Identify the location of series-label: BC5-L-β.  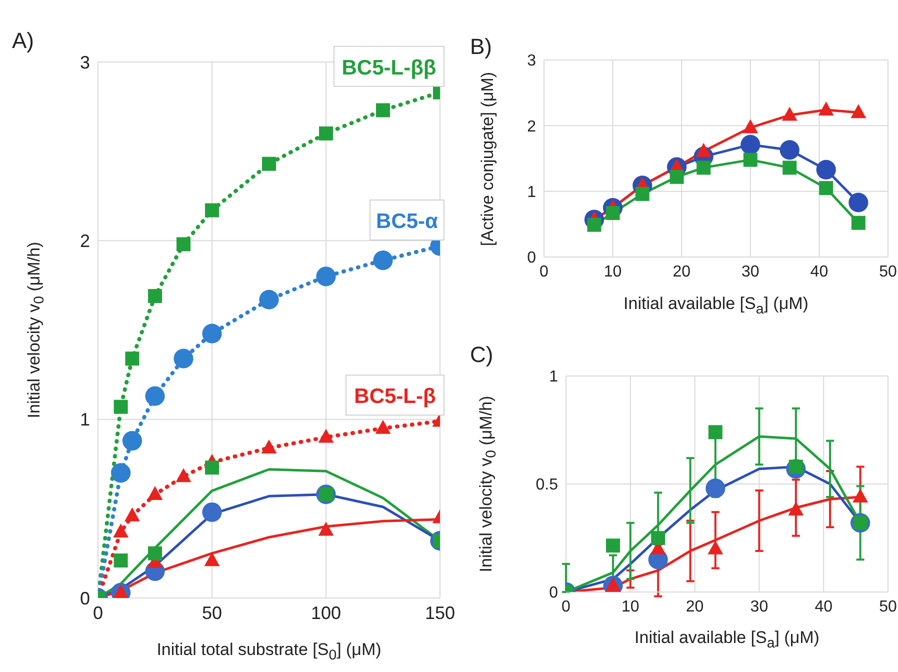
(395, 396).